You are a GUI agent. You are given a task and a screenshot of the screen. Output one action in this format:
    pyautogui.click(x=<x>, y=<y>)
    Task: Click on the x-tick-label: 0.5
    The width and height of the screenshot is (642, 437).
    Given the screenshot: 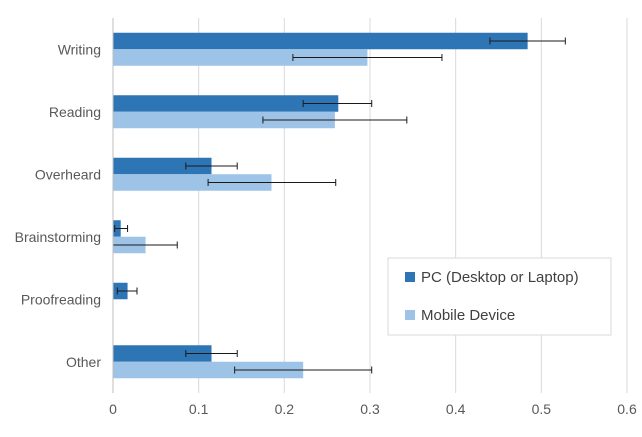 What is the action you would take?
    pyautogui.click(x=542, y=409)
    